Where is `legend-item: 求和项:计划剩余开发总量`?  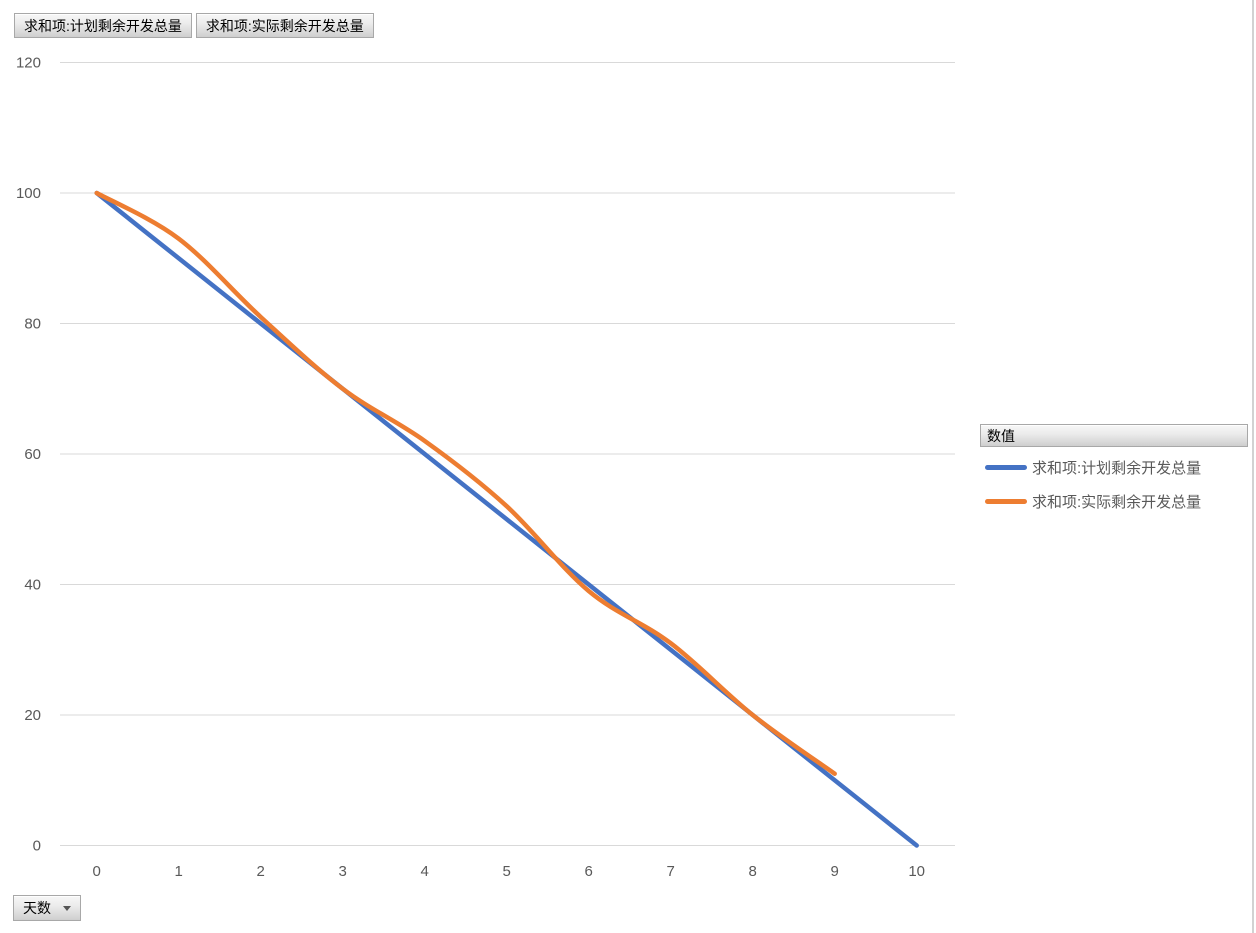
legend-item: 求和项:计划剩余开发总量 is located at coordinates (1093, 467).